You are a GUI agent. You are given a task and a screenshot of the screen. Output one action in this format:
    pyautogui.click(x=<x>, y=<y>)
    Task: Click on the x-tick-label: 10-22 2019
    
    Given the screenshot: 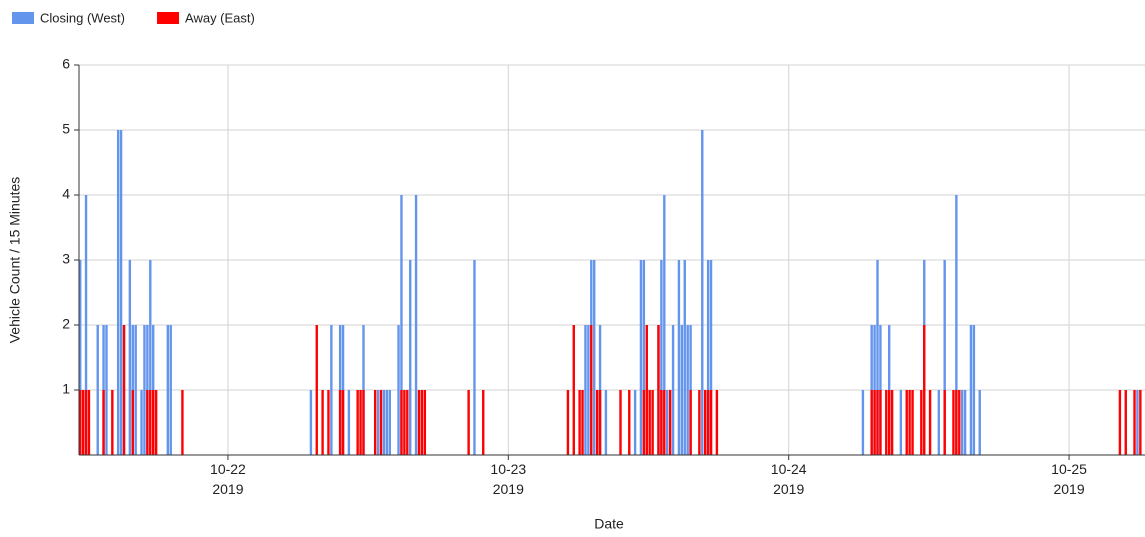 What is the action you would take?
    pyautogui.click(x=228, y=479)
    